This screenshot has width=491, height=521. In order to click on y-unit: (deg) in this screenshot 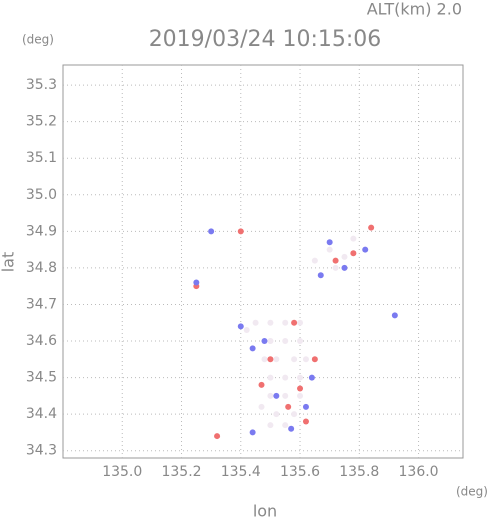, I will do `click(38, 40)`.